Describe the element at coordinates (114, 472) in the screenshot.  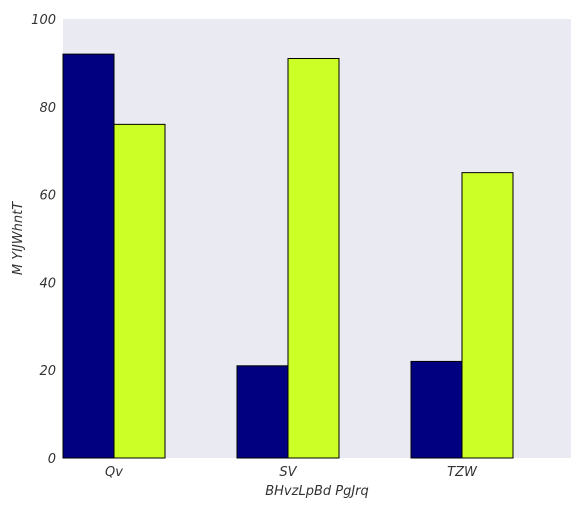
I see `x-tick-label: Qv` at that location.